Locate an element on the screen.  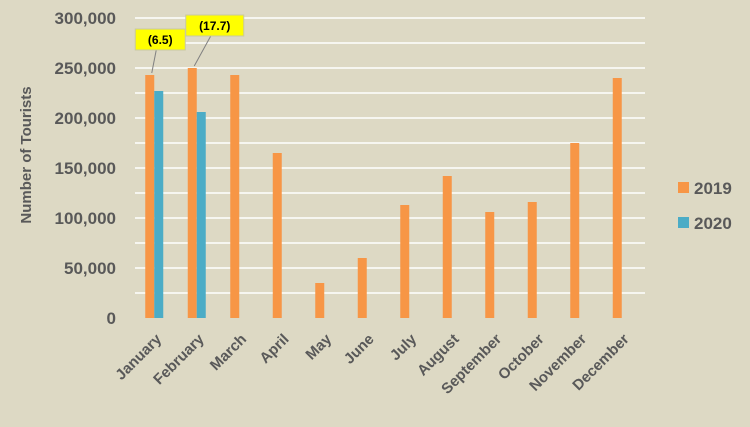
bar-2019-march is located at coordinates (235, 196).